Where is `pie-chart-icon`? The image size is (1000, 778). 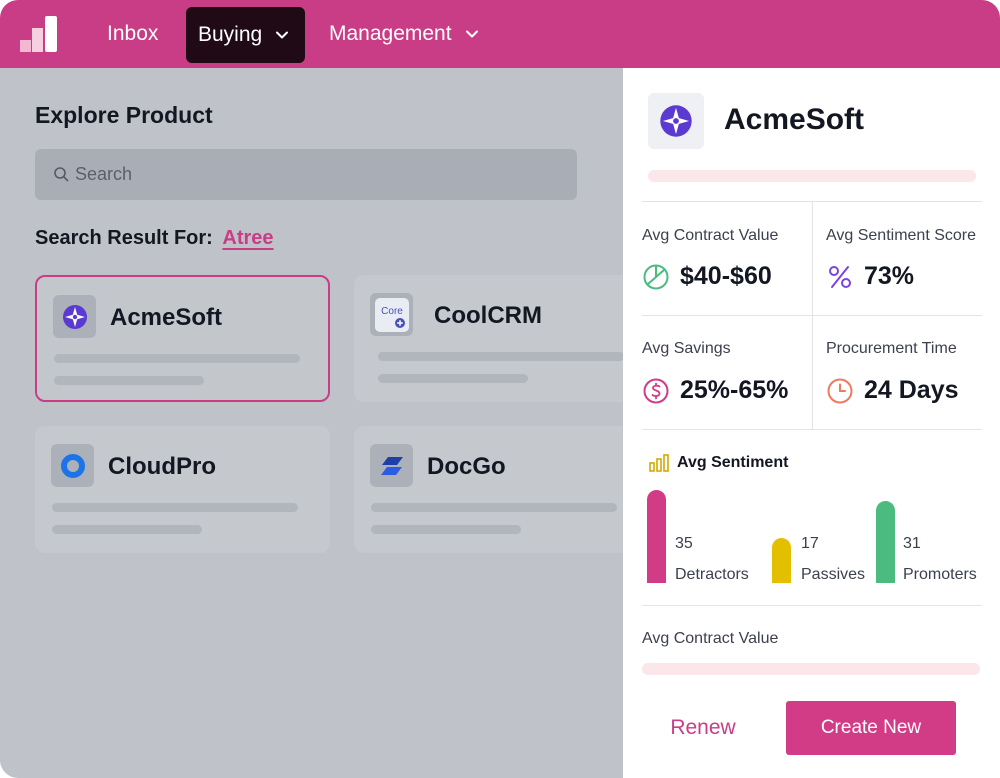
pie-chart-icon is located at coordinates (656, 276).